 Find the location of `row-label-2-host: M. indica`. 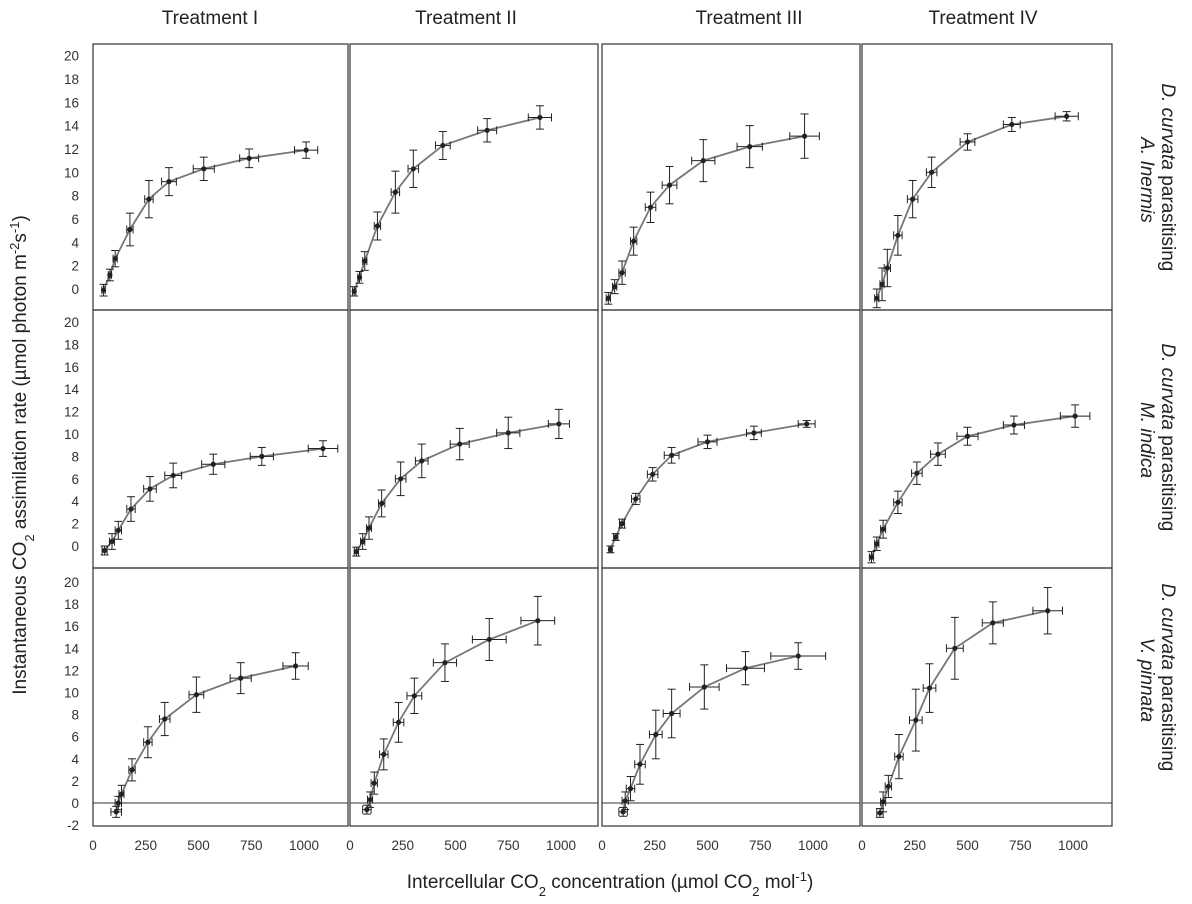

row-label-2-host: M. indica is located at coordinates (1146, 440).